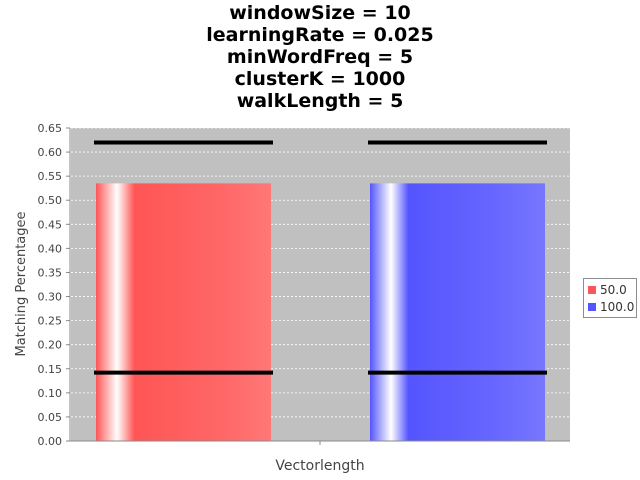 This screenshot has width=640, height=480. Describe the element at coordinates (50, 369) in the screenshot. I see `y-tick-label: 0.15` at that location.